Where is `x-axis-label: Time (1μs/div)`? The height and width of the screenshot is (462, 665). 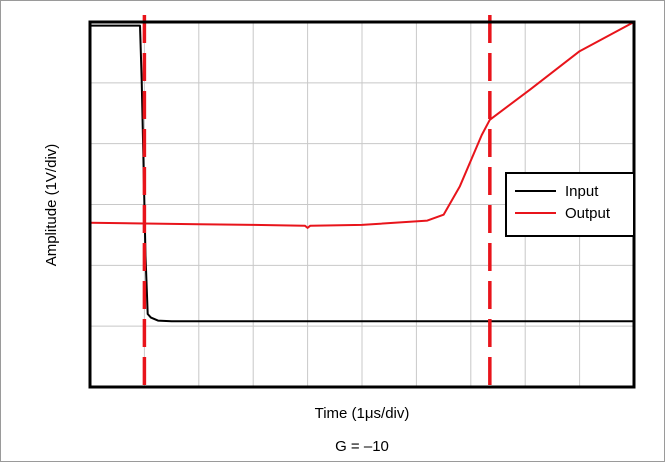 x-axis-label: Time (1μs/div) is located at coordinates (362, 413).